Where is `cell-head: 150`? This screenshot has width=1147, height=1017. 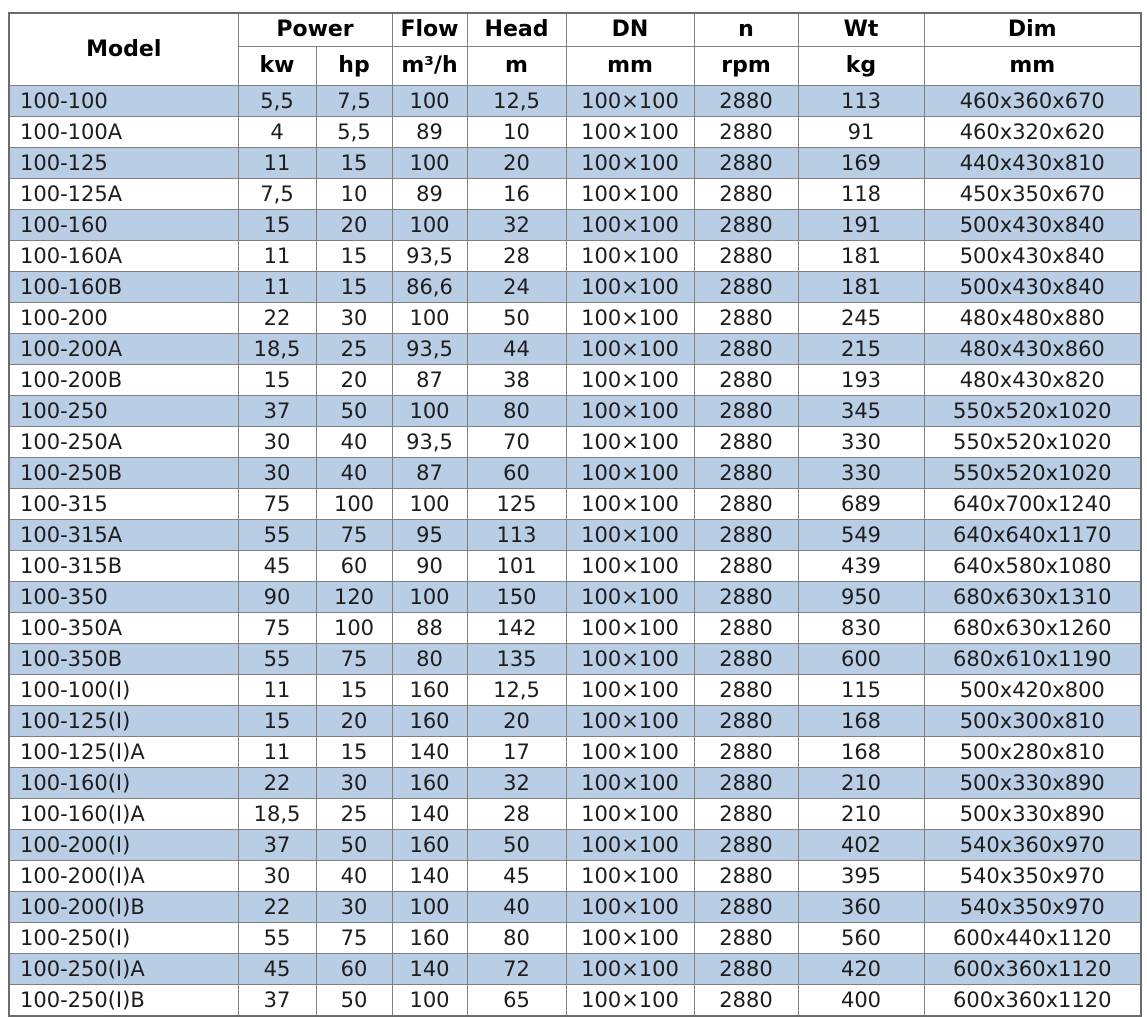
cell-head: 150 is located at coordinates (516, 596).